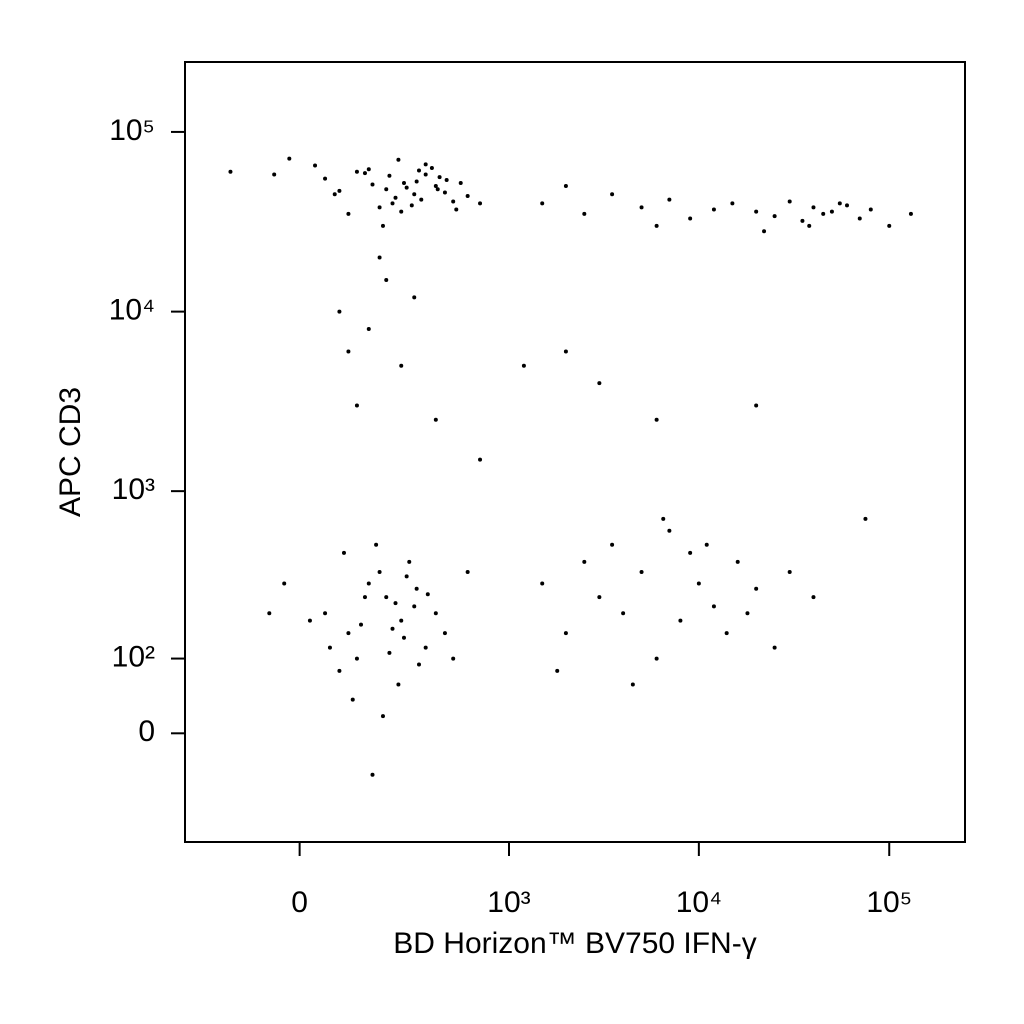 This screenshot has height=1024, width=1024. What do you see at coordinates (132, 130) in the screenshot?
I see `y-tick-label: 10⁵` at bounding box center [132, 130].